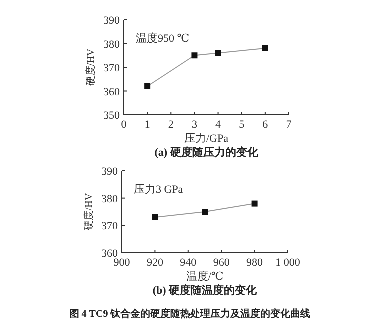 The image size is (380, 323). Describe the element at coordinates (265, 125) in the screenshot. I see `x-tick-label: 6` at that location.